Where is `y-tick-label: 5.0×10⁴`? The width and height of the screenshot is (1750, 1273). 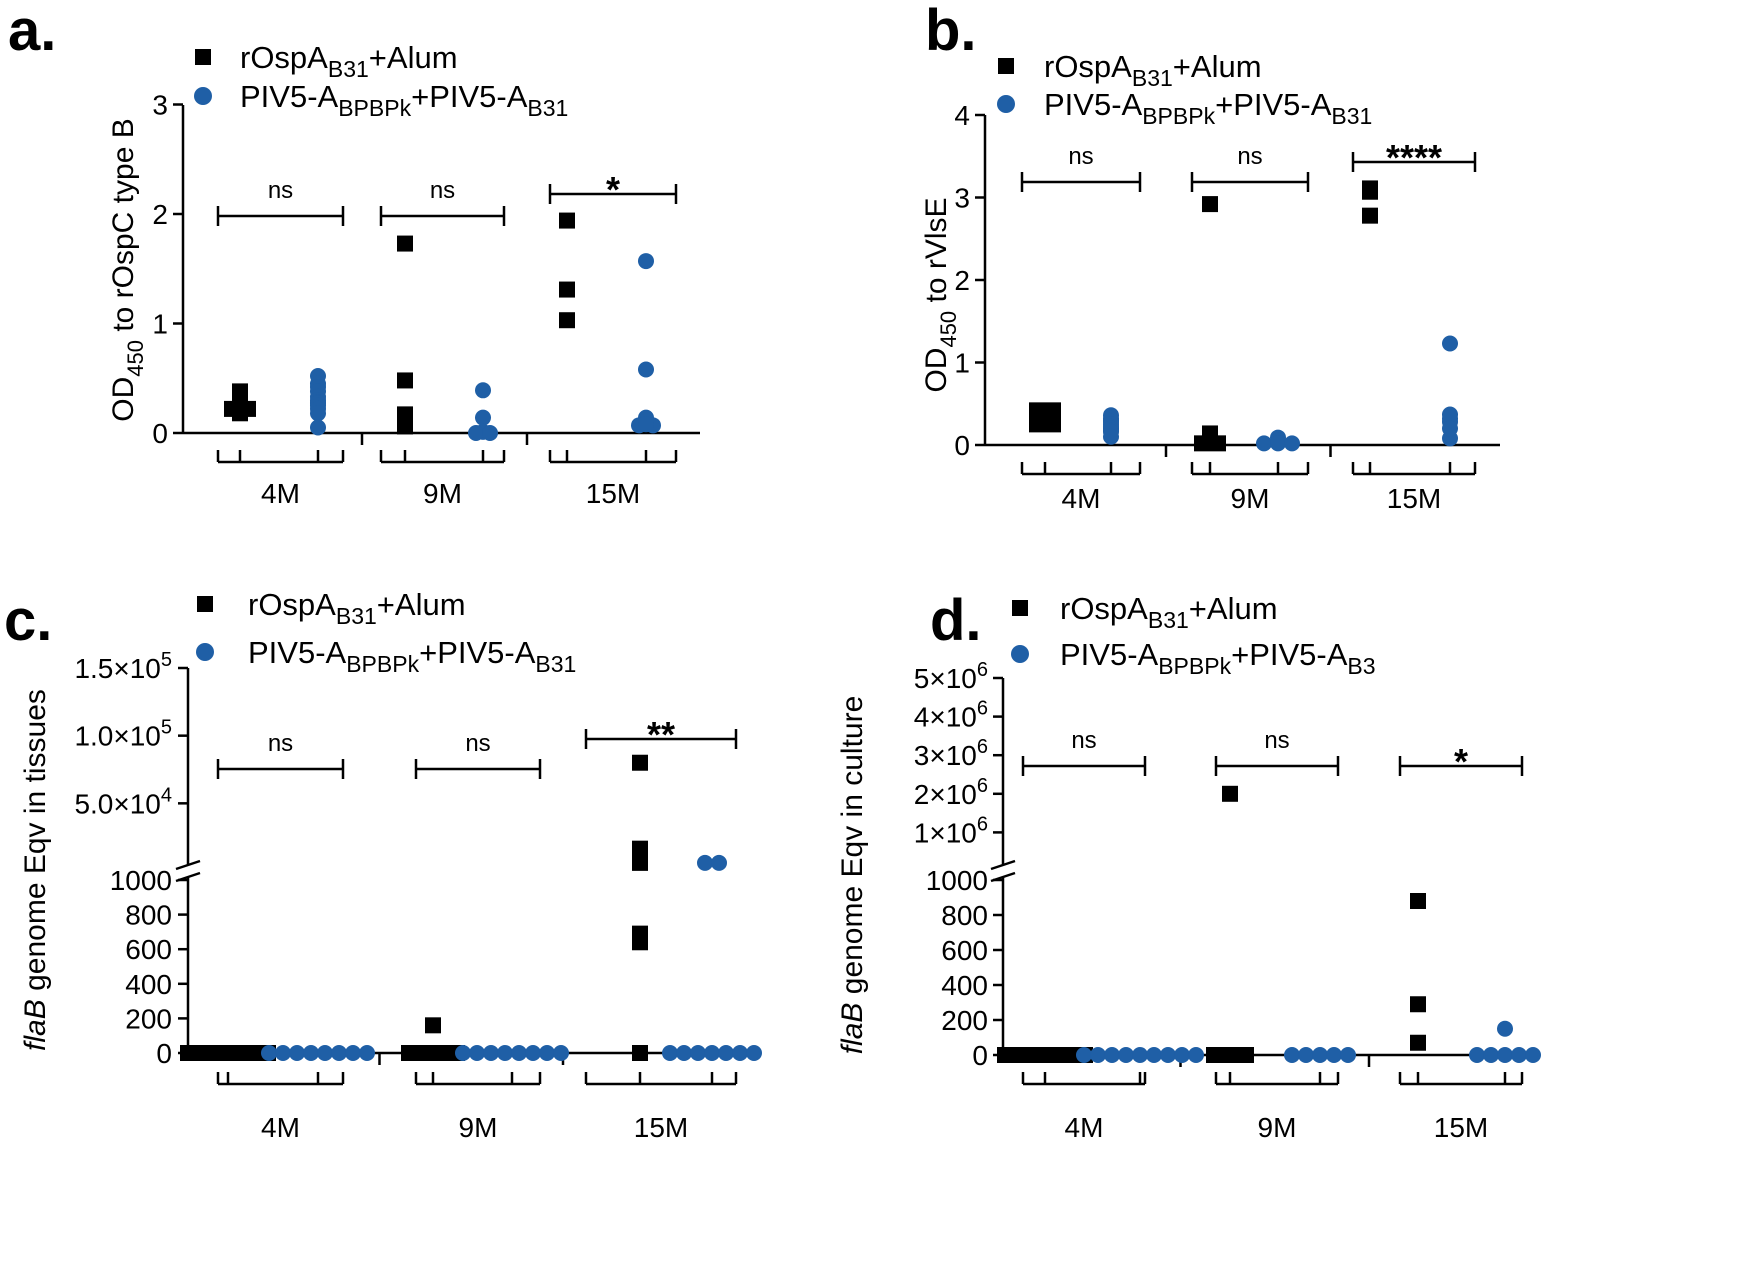 y-tick-label: 5.0×10⁴ is located at coordinates (123, 801).